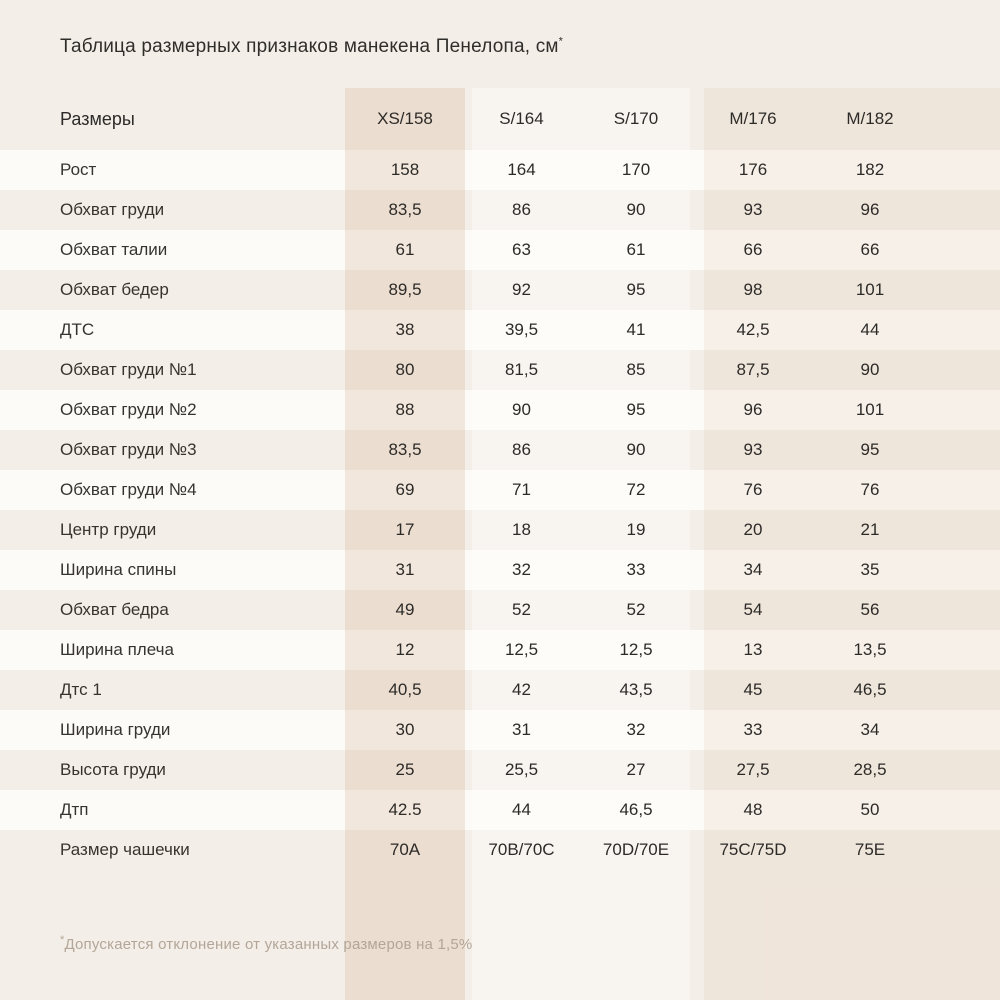 The height and width of the screenshot is (1000, 1000). What do you see at coordinates (405, 369) in the screenshot?
I see `cell-value: 80` at bounding box center [405, 369].